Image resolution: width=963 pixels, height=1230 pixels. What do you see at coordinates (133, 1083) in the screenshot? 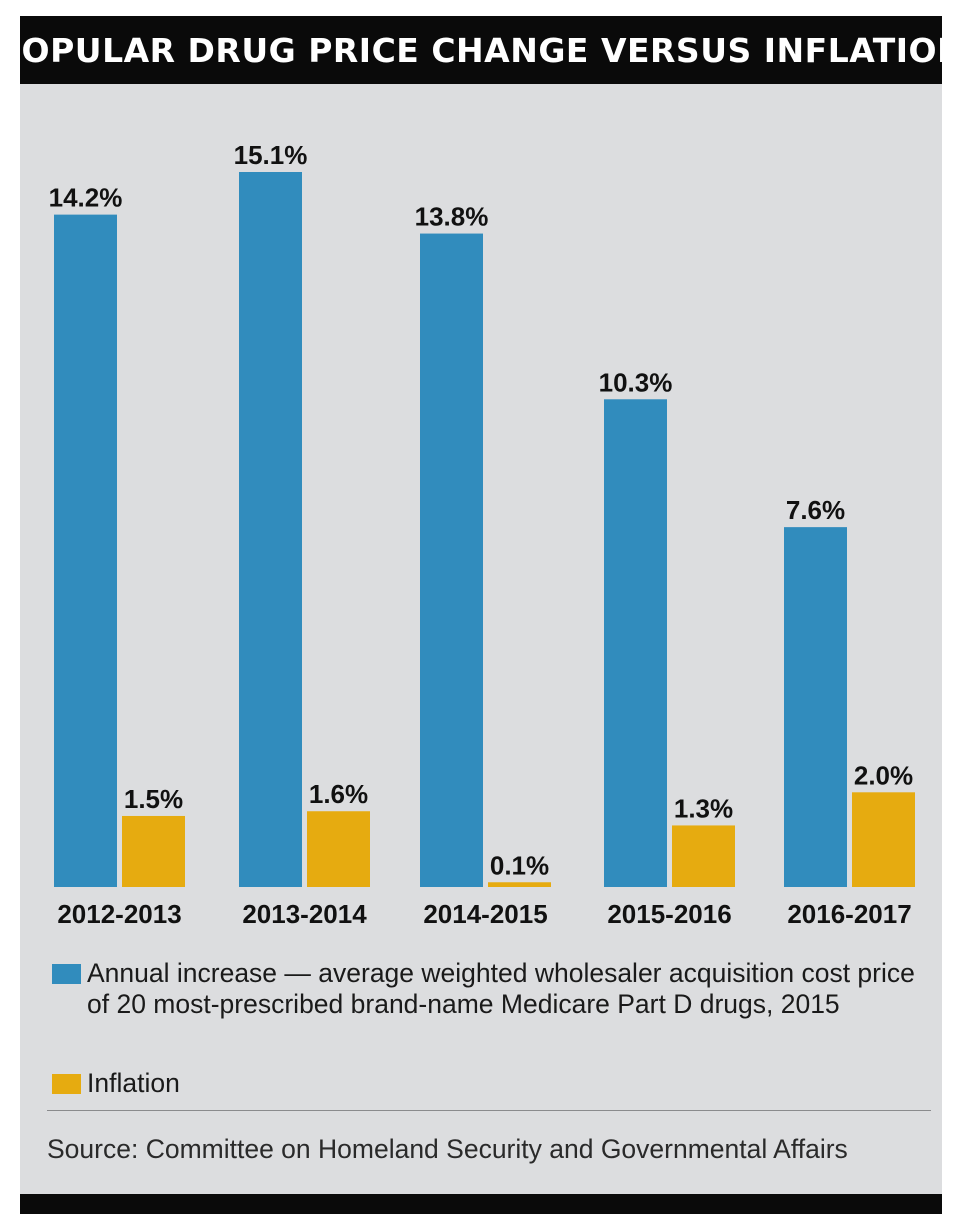
I see `legend-label-inflation: Inflation` at bounding box center [133, 1083].